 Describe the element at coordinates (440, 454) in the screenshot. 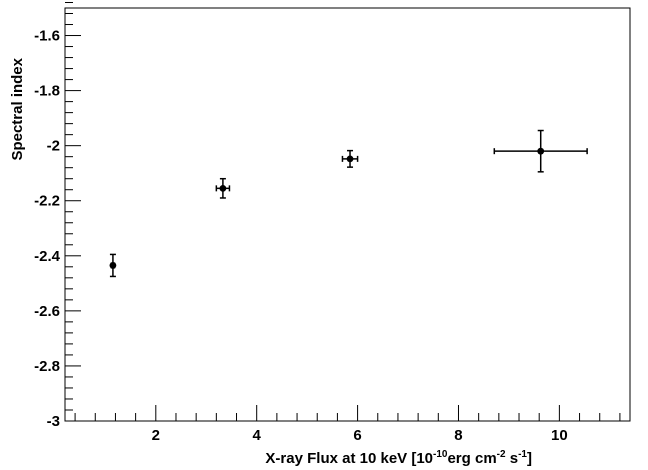

I see `x-axis-title-sup1: -10` at that location.